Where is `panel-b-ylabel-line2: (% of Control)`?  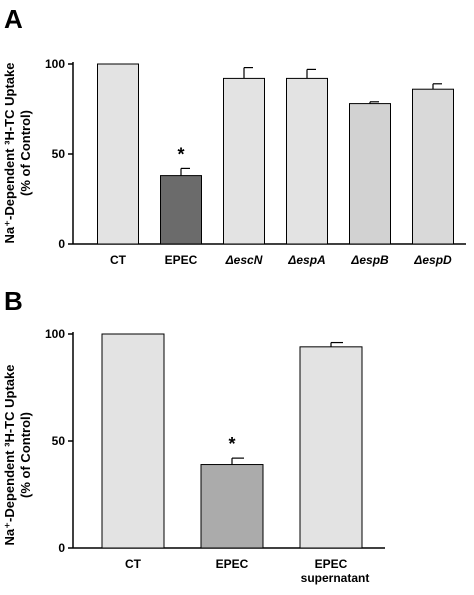
panel-b-ylabel-line2: (% of Control) is located at coordinates (25, 455).